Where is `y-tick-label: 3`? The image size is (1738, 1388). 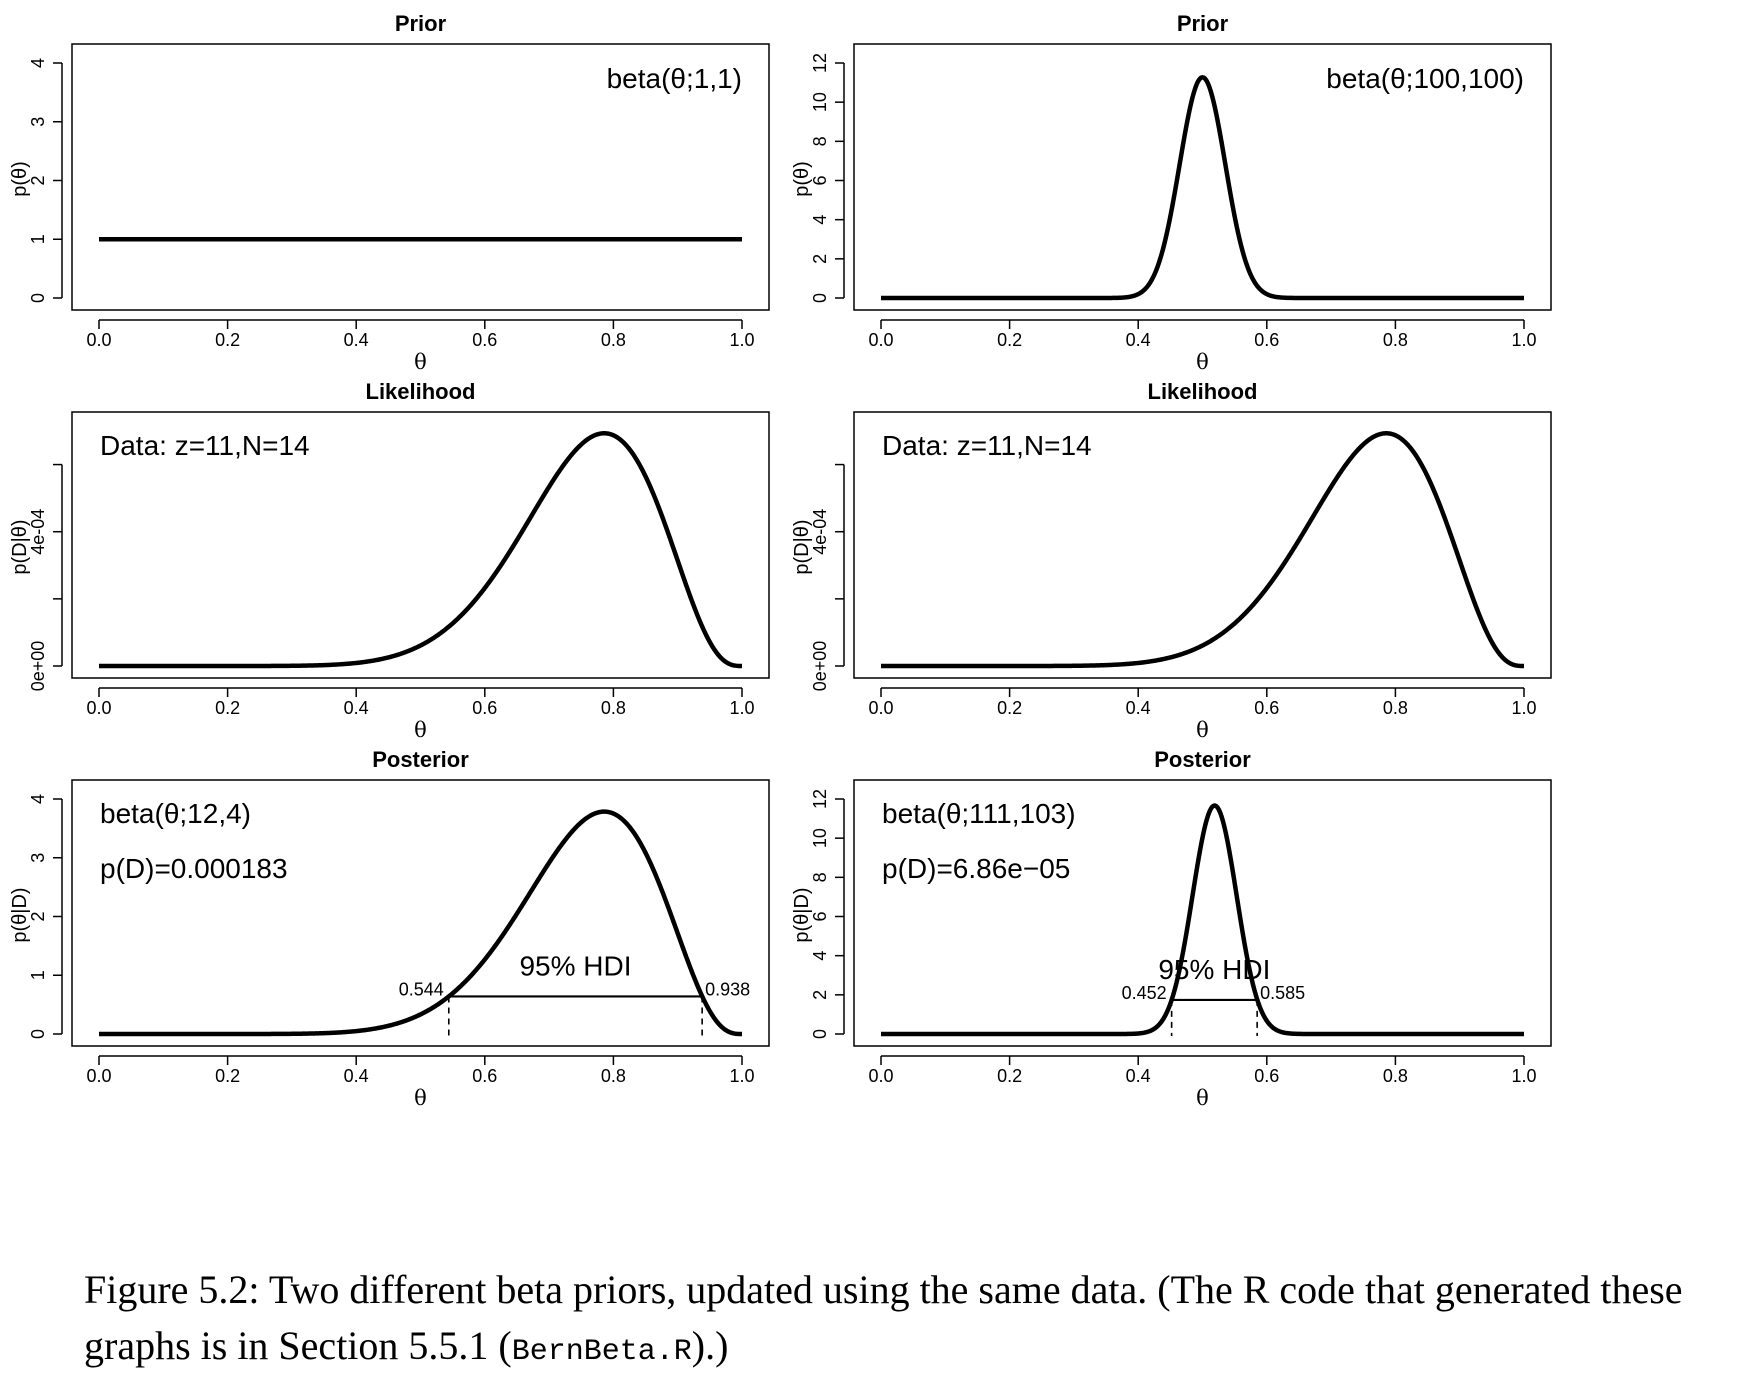 y-tick-label: 3 is located at coordinates (38, 858).